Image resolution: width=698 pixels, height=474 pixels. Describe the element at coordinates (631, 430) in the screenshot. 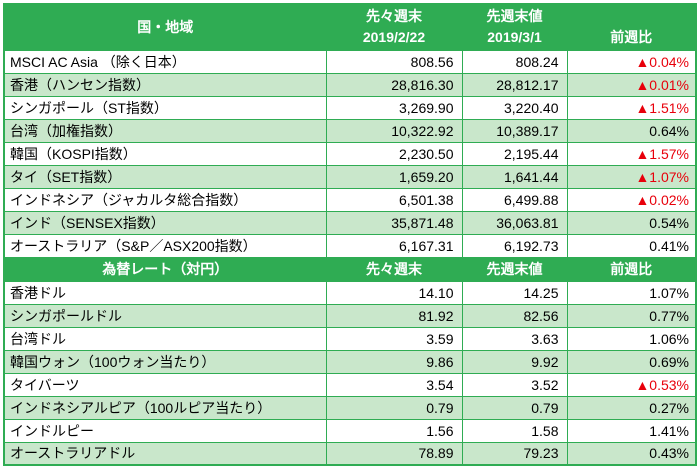

I see `fx-change-value-cell: 1.41%` at that location.